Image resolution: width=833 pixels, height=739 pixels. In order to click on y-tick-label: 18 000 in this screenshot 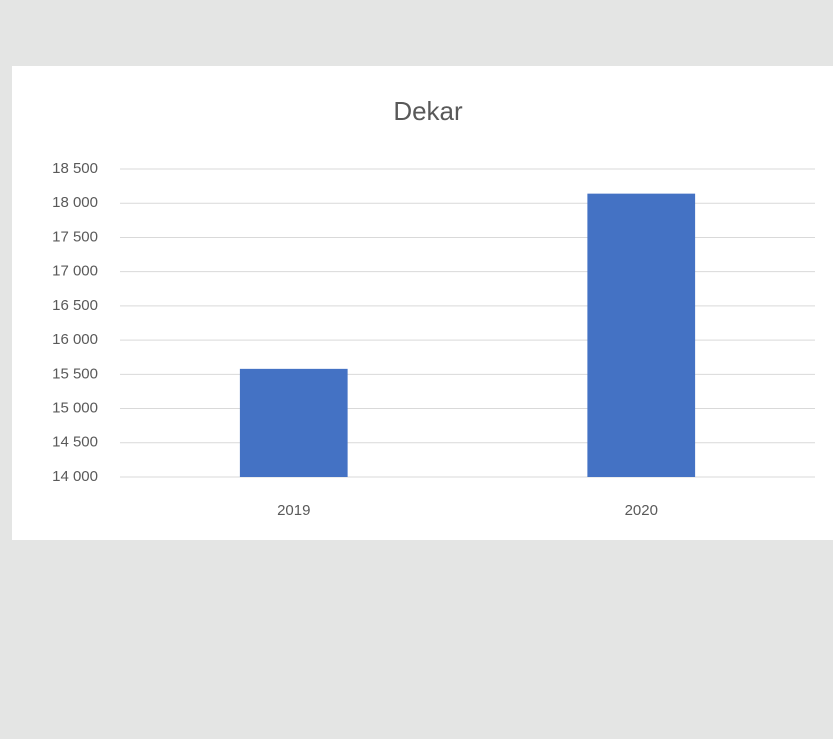, I will do `click(75, 202)`.